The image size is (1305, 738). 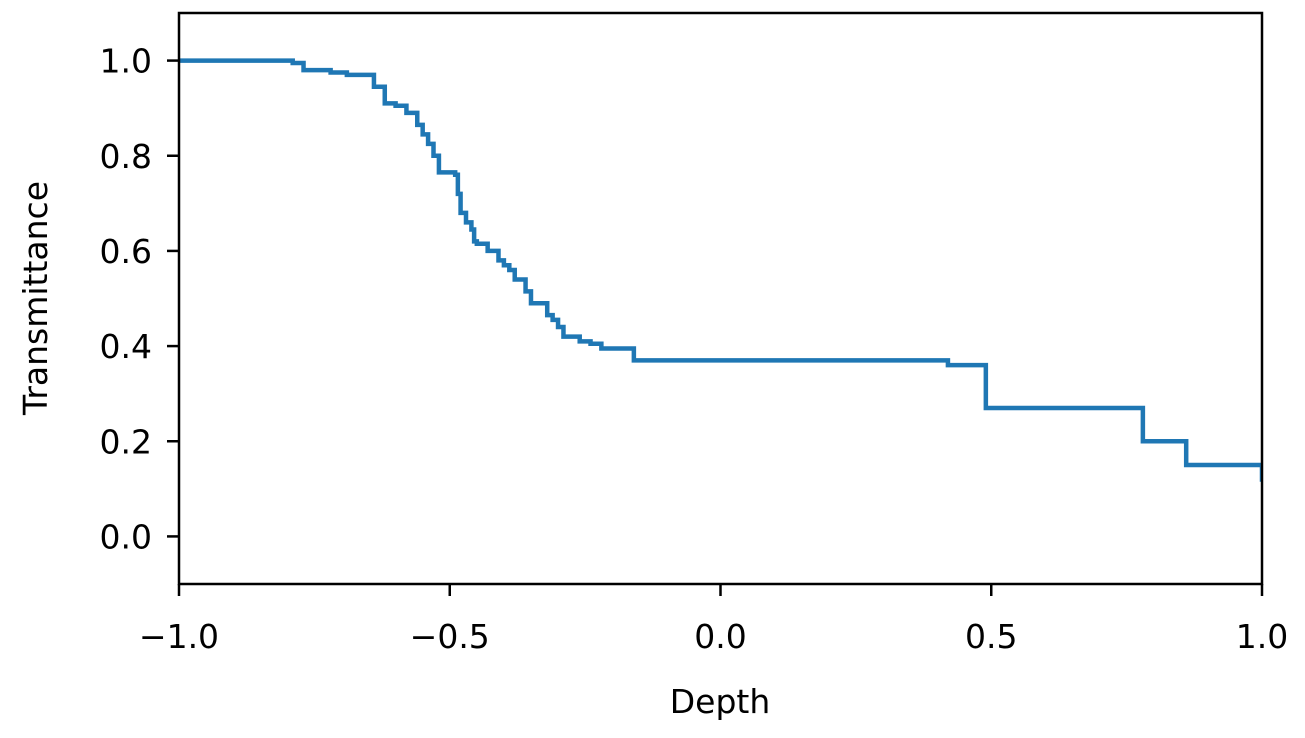 What do you see at coordinates (126, 346) in the screenshot?
I see `y-tick-label: 0.4` at bounding box center [126, 346].